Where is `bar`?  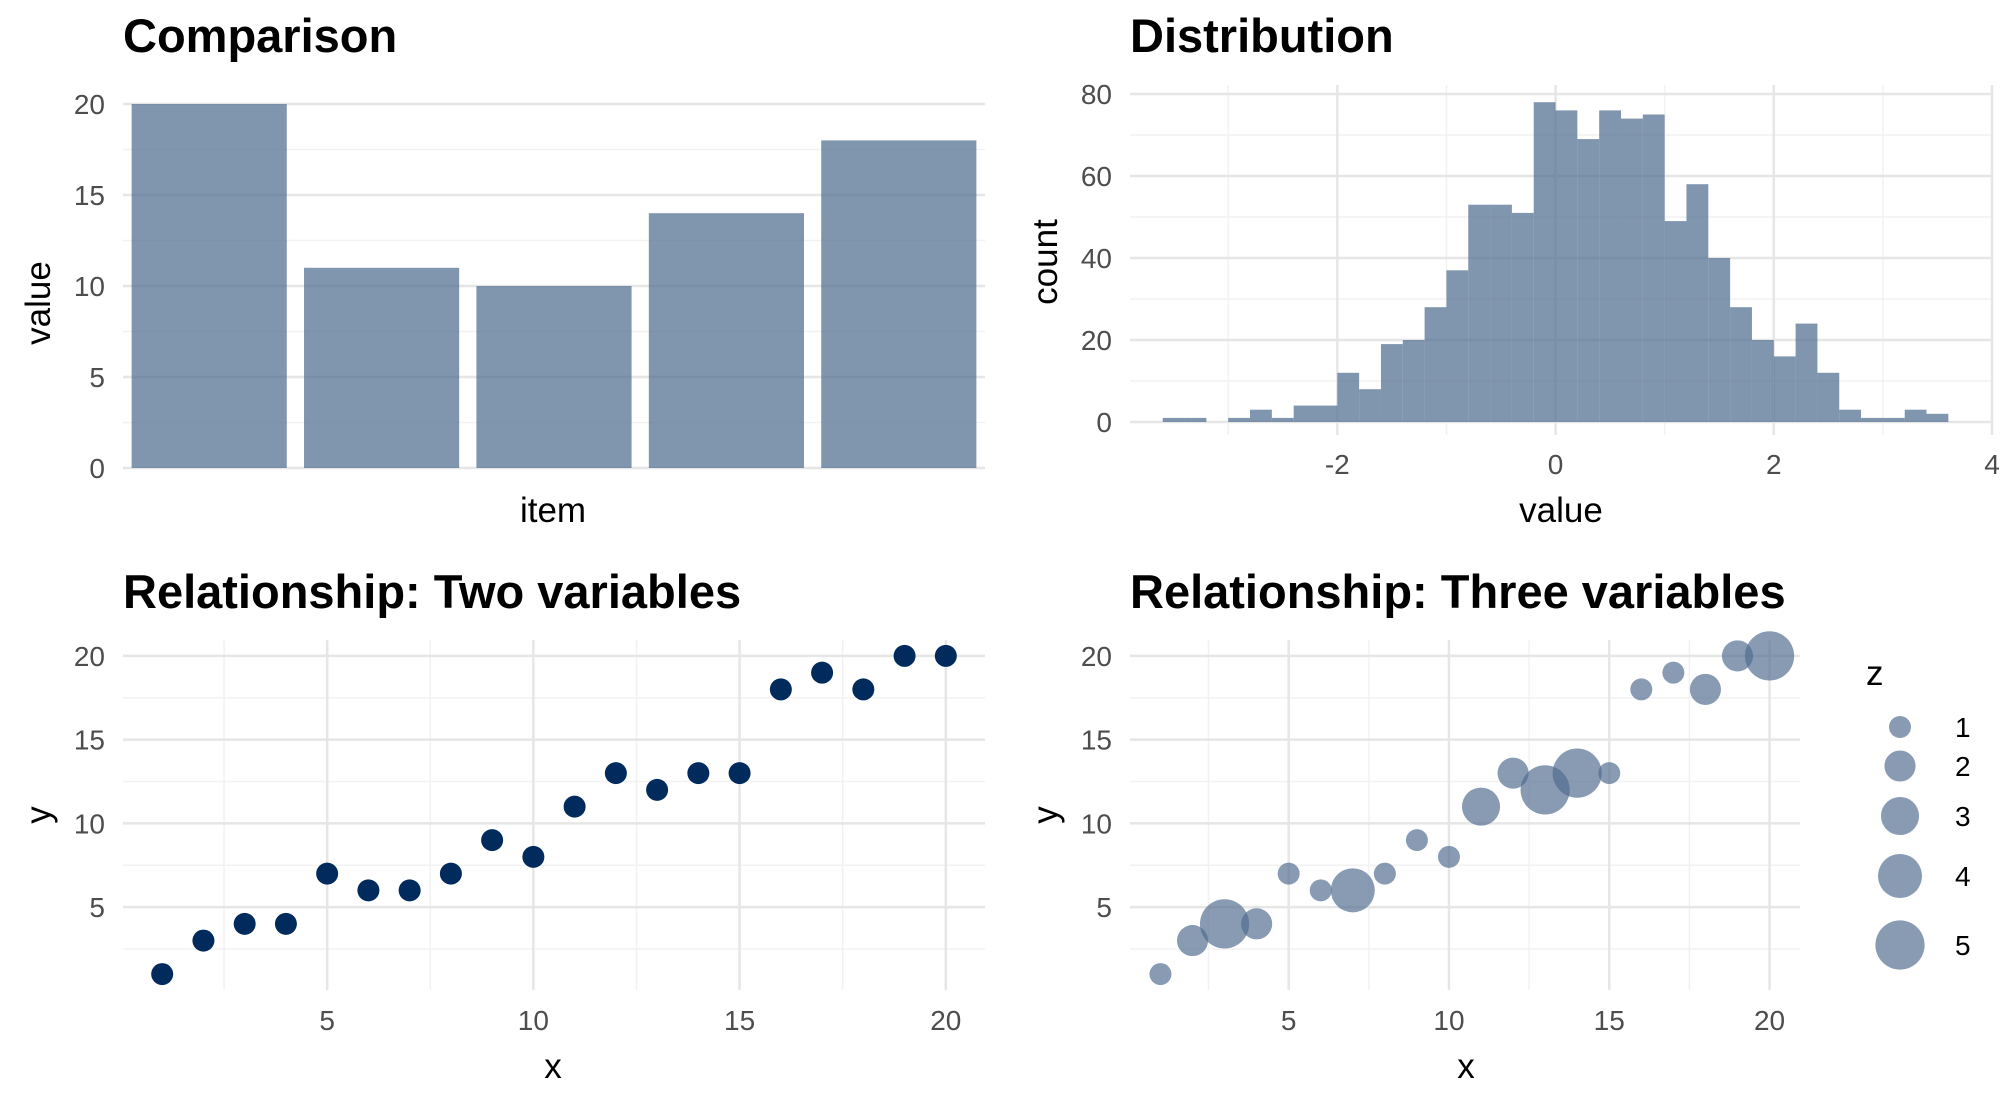
bar is located at coordinates (899, 304).